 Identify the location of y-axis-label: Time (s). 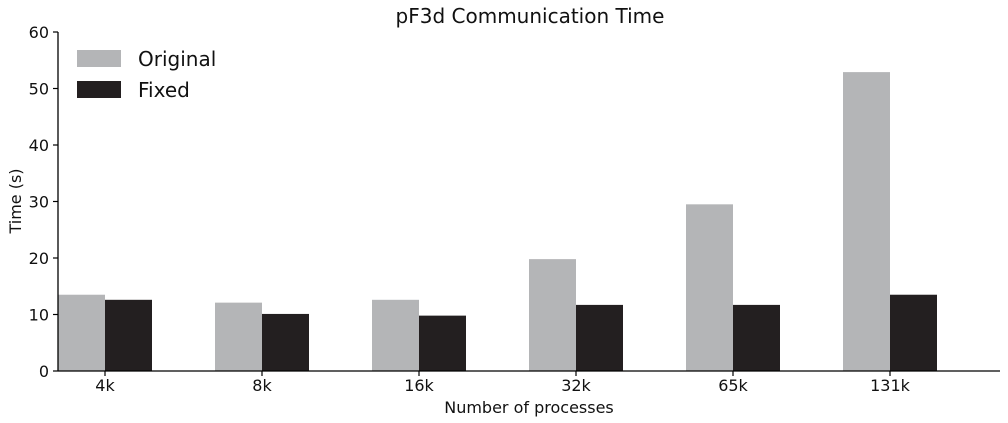
(15, 201).